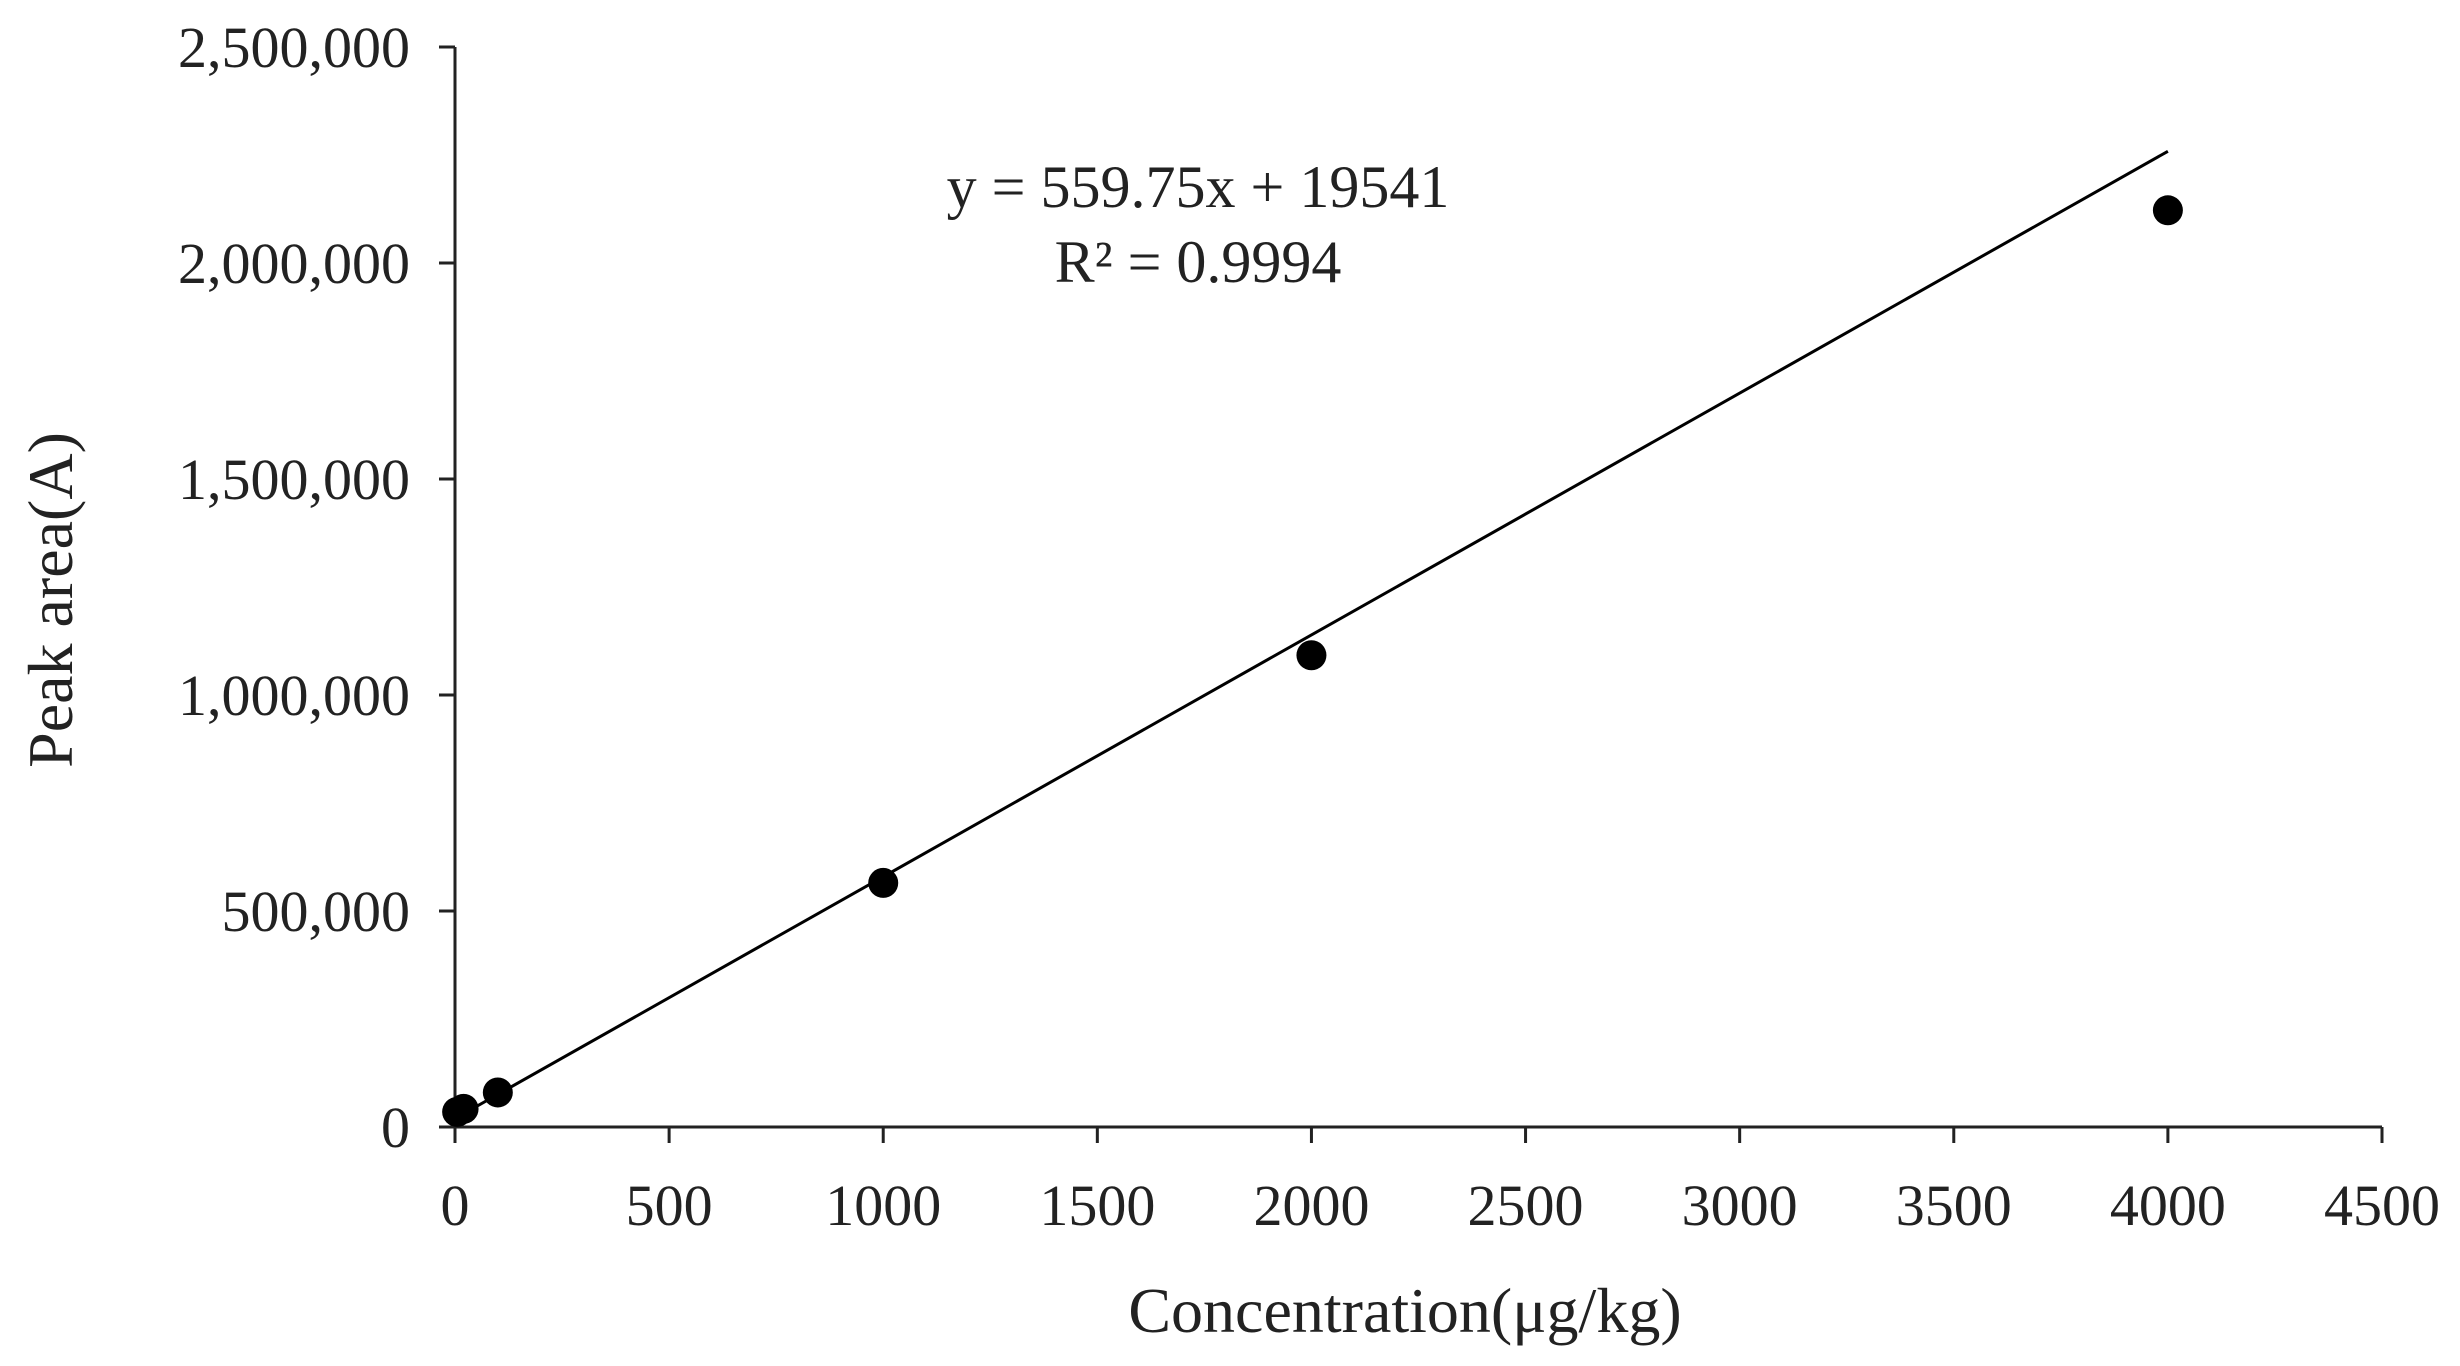 This screenshot has width=2460, height=1366. What do you see at coordinates (455, 1205) in the screenshot?
I see `x-tick-label: 0` at bounding box center [455, 1205].